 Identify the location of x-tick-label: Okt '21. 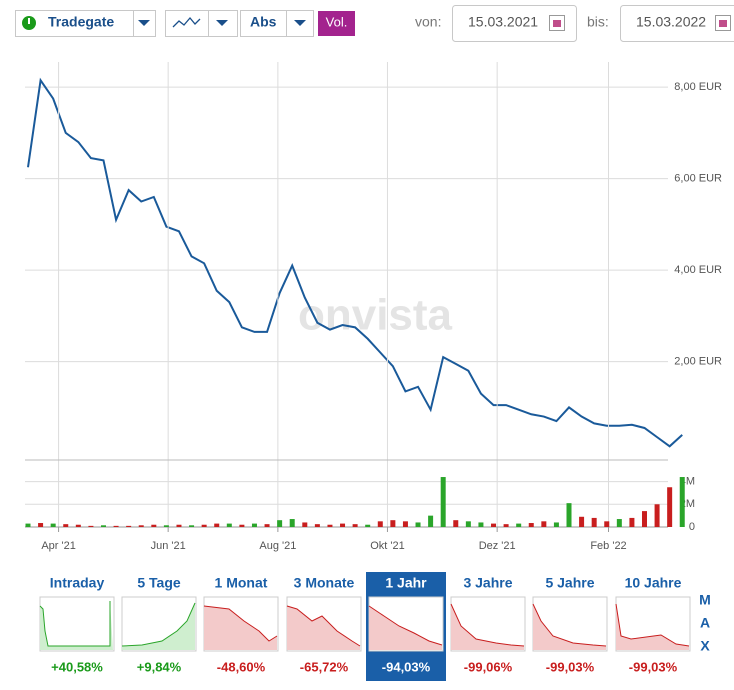
(387, 546).